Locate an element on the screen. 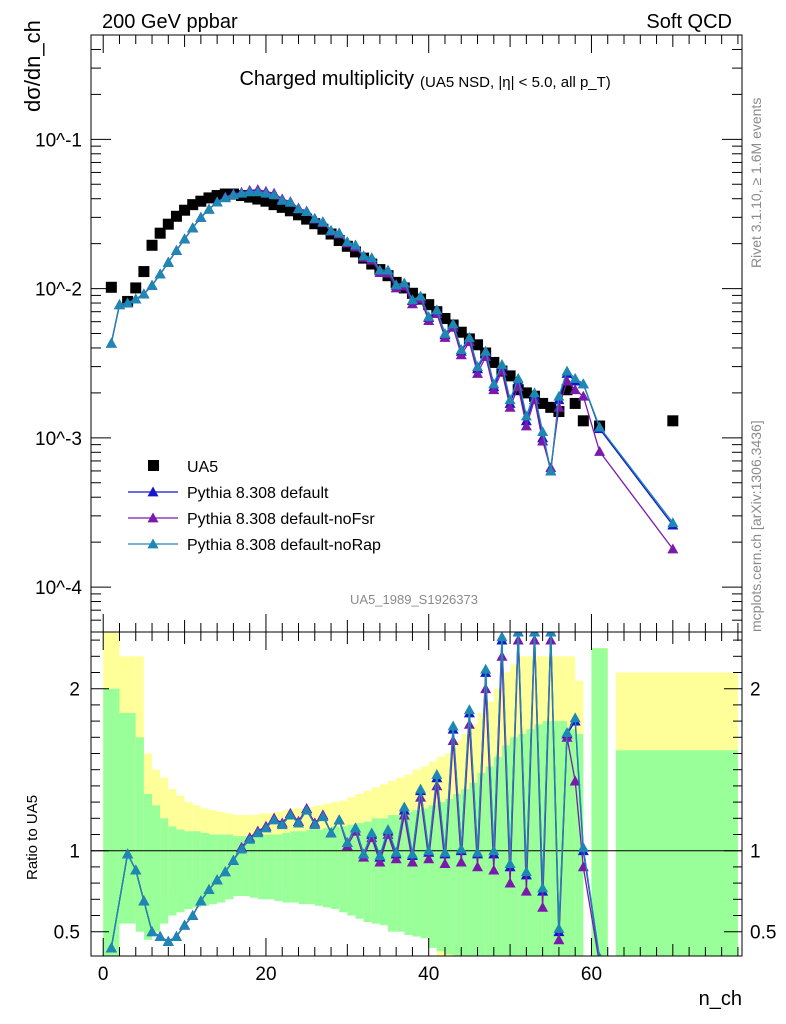 This screenshot has height=1024, width=786. y-tick-label: 10^-4 is located at coordinates (58, 588).